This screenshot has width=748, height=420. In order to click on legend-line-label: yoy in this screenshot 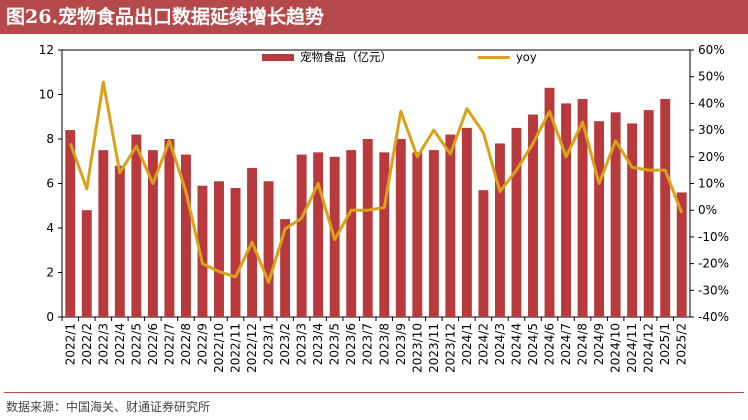, I will do `click(526, 57)`.